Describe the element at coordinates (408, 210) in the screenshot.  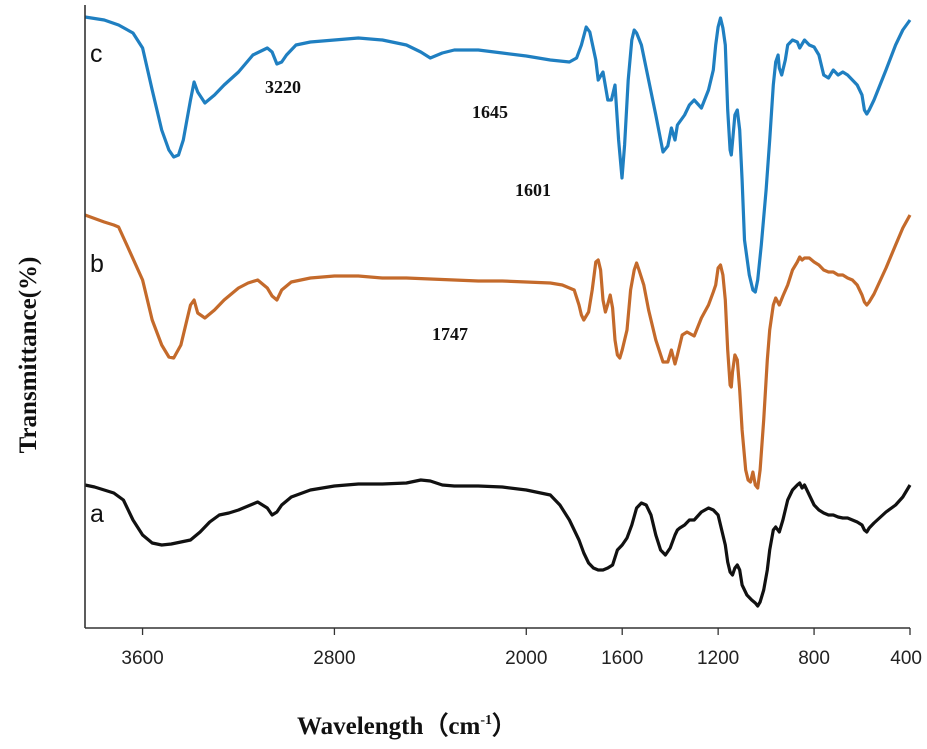
I see `peak-annotations: 3220 1645 1601 1747` at that location.